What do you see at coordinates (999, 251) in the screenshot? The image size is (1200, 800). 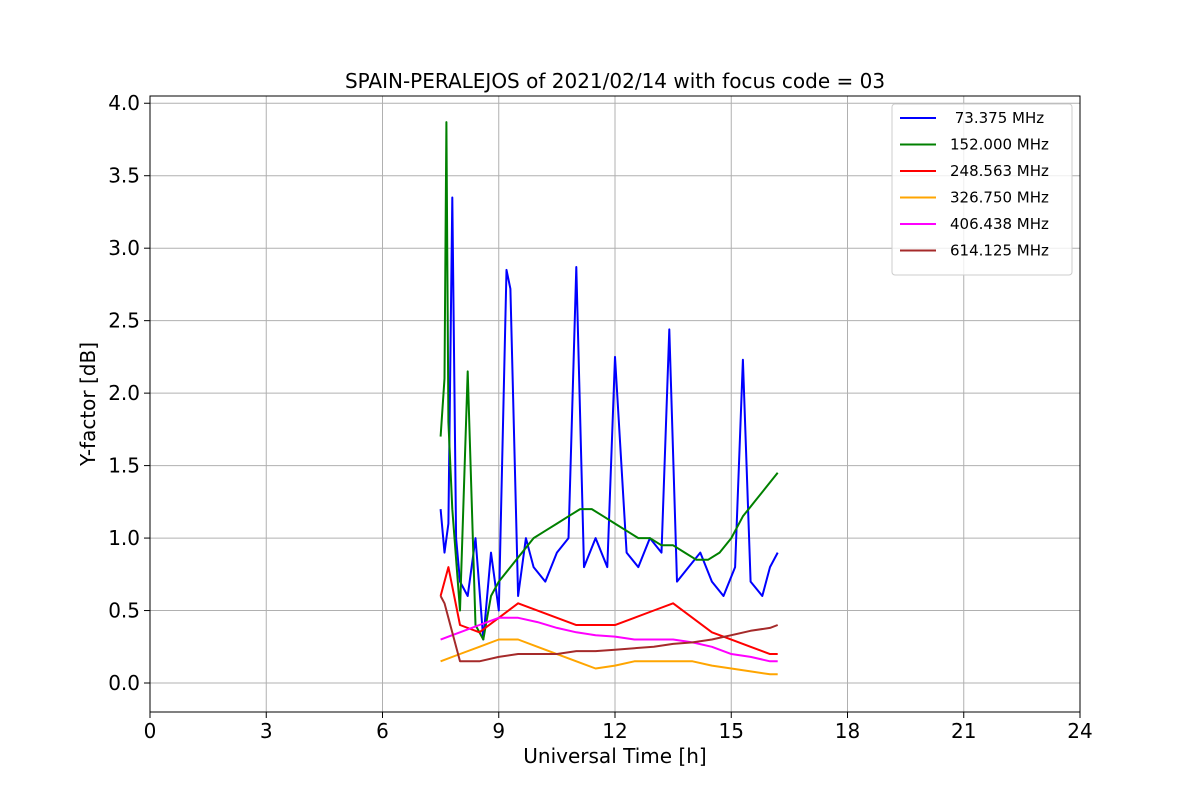 I see `legend-label: 614.125 MHz` at bounding box center [999, 251].